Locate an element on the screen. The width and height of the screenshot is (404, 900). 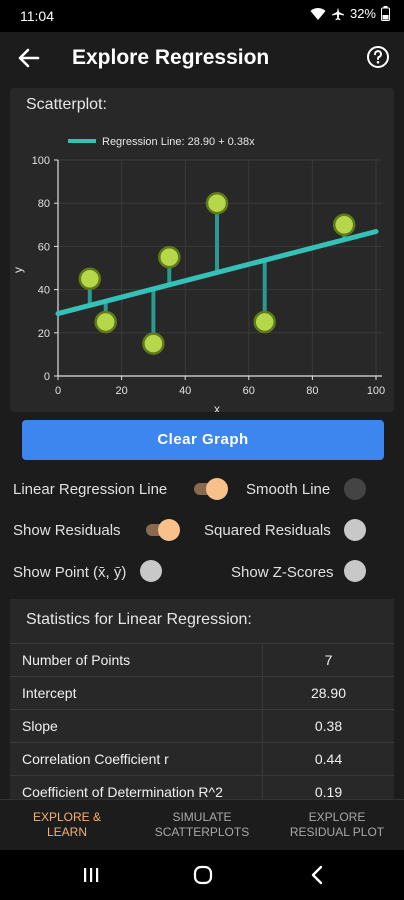
system-nav-bar is located at coordinates (202, 875).